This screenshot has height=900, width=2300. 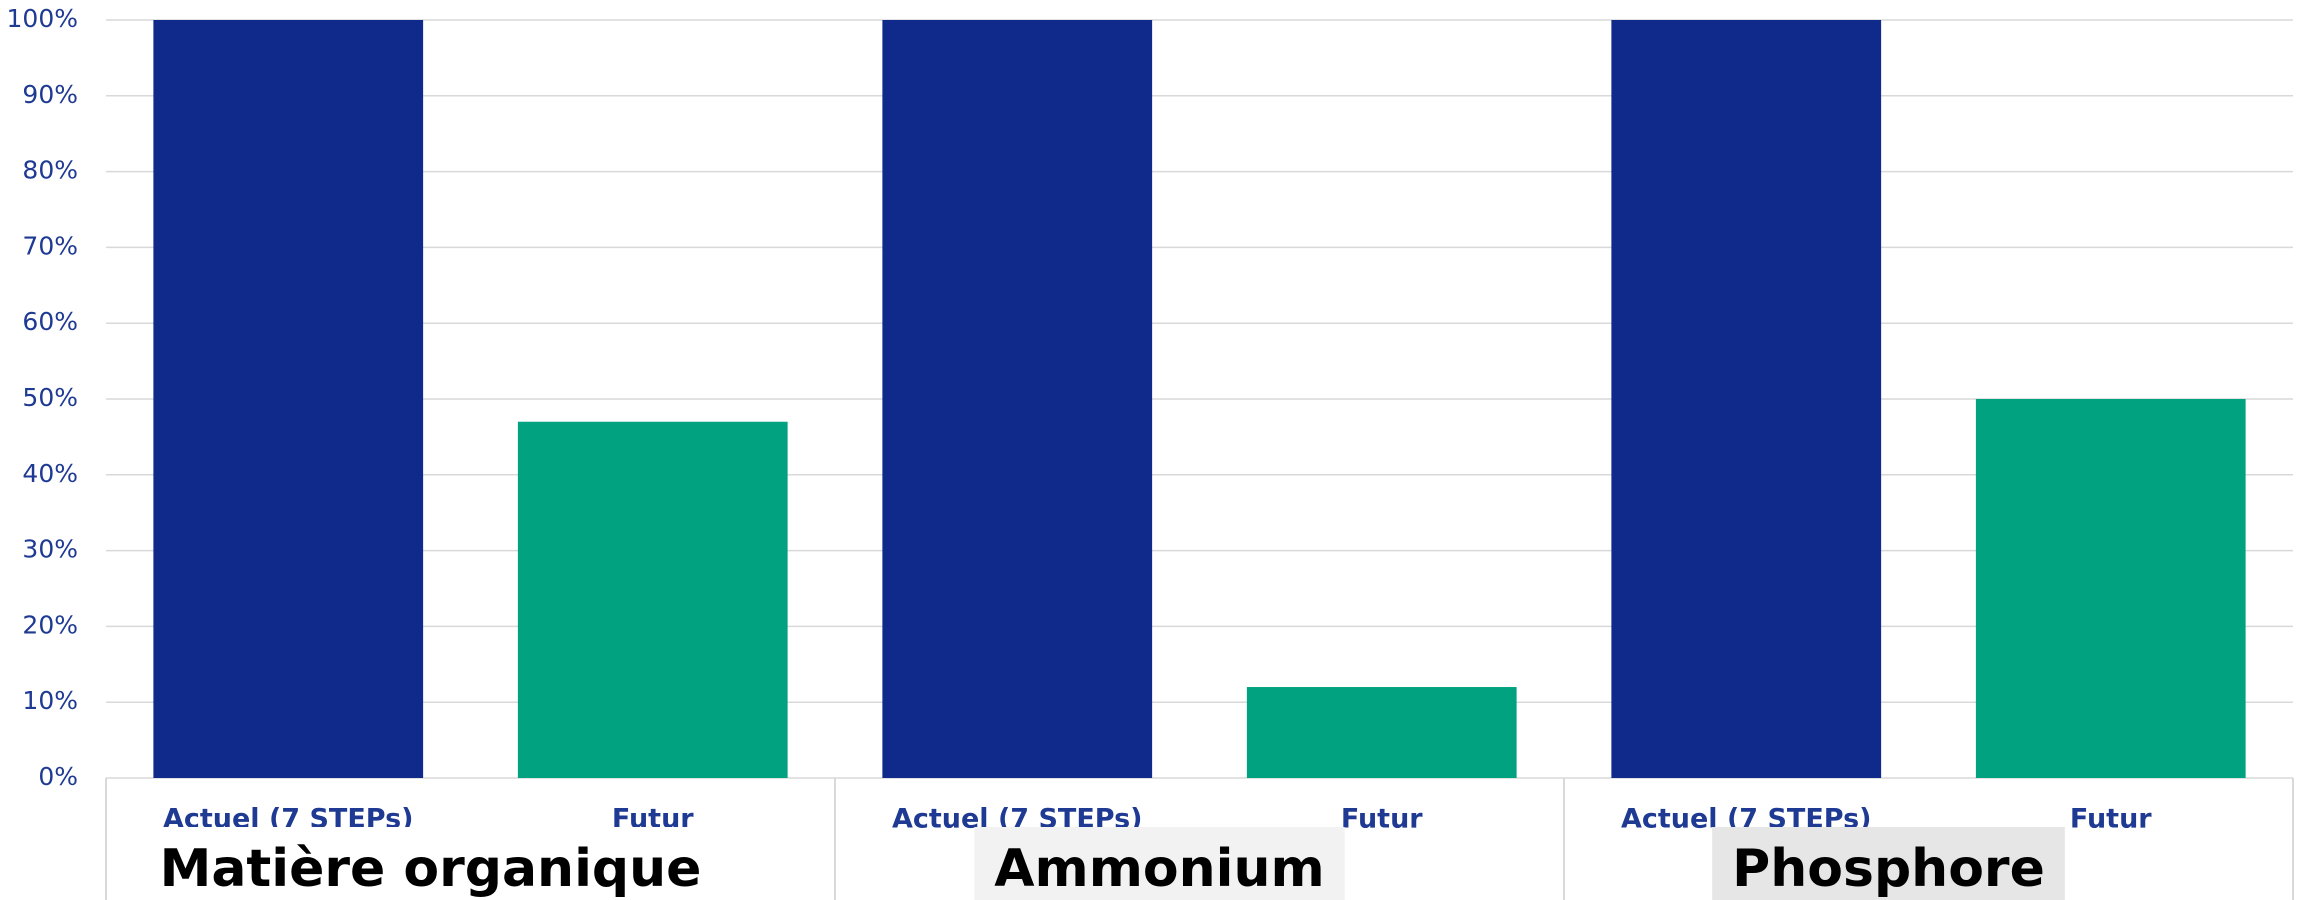 What do you see at coordinates (50, 473) in the screenshot?
I see `y-tick-label: 40%` at bounding box center [50, 473].